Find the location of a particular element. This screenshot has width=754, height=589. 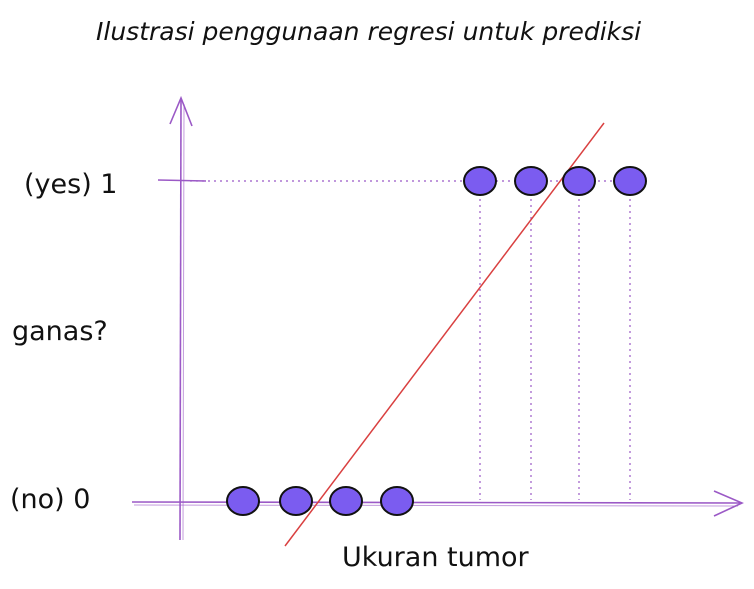

y-axis-label: ganas? is located at coordinates (60, 331).